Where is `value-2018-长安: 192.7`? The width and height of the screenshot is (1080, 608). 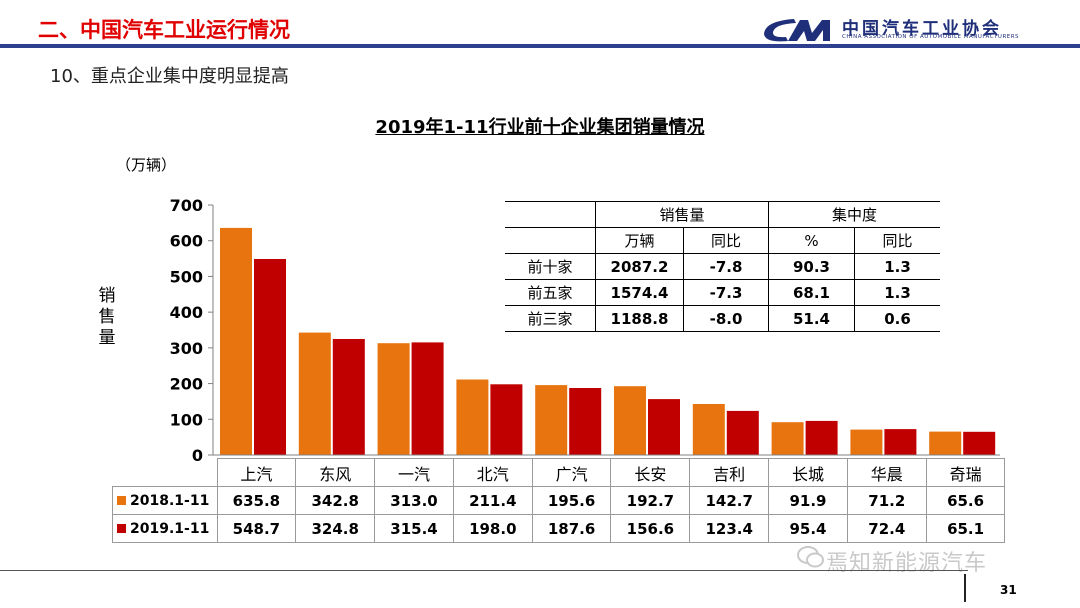
value-2018-长安: 192.7 is located at coordinates (650, 500).